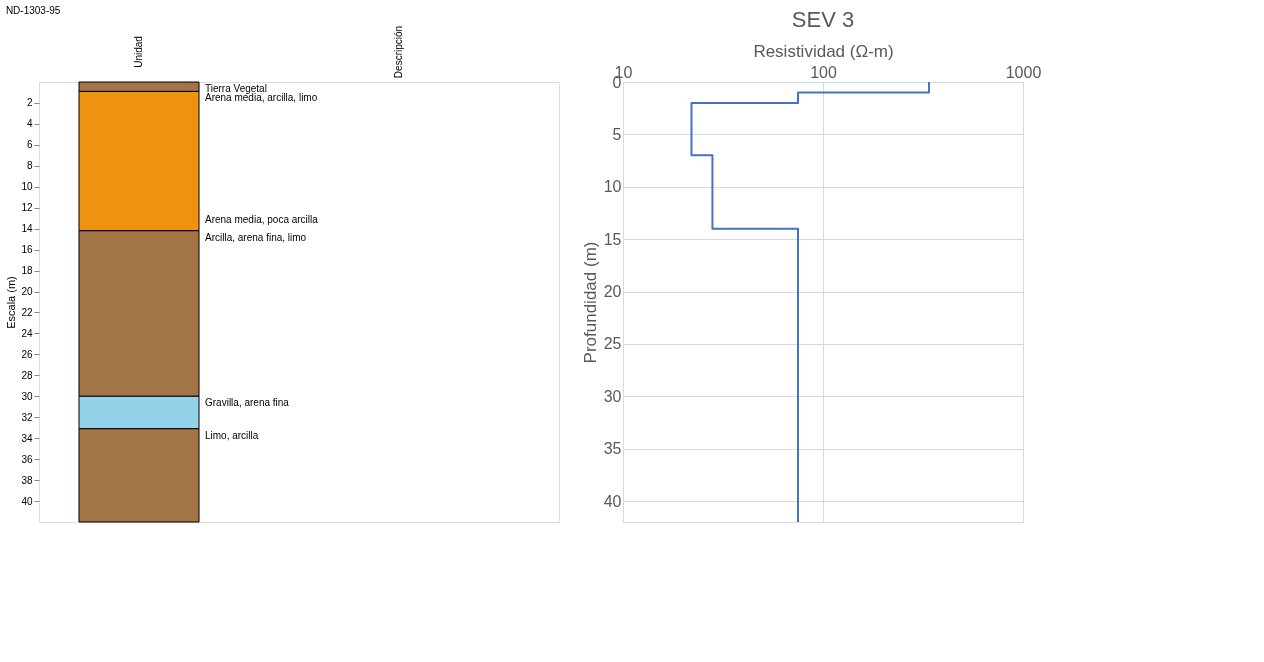 This screenshot has height=662, width=1264. I want to click on y-tick-label: 12, so click(27, 208).